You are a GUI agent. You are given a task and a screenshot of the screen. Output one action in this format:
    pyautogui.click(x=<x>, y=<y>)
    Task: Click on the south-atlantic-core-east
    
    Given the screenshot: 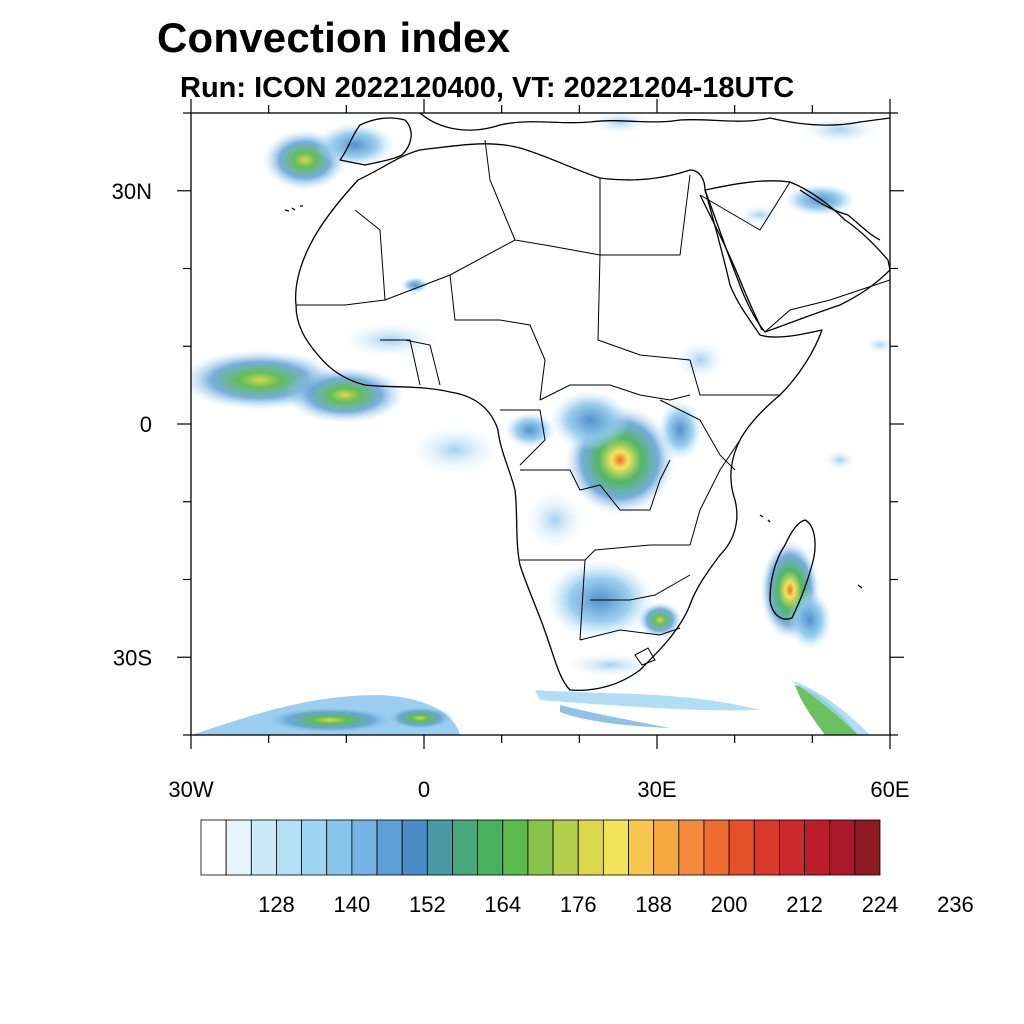 What is the action you would take?
    pyautogui.click(x=420, y=718)
    